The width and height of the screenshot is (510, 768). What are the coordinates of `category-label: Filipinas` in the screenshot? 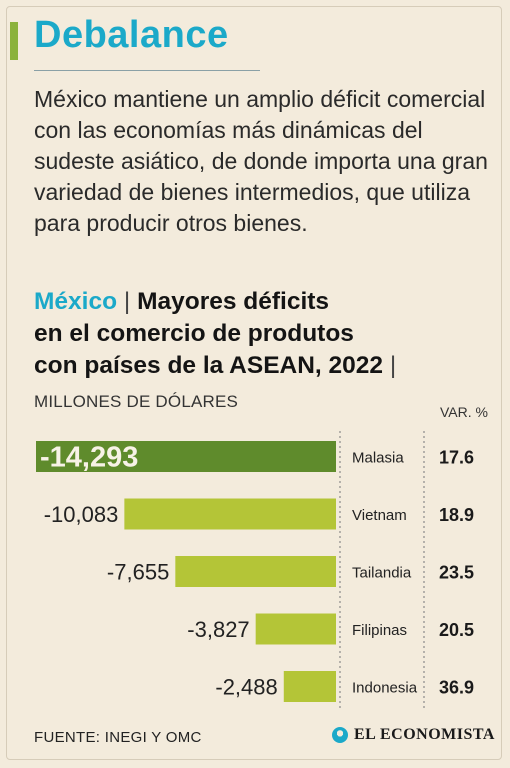 It's located at (379, 630).